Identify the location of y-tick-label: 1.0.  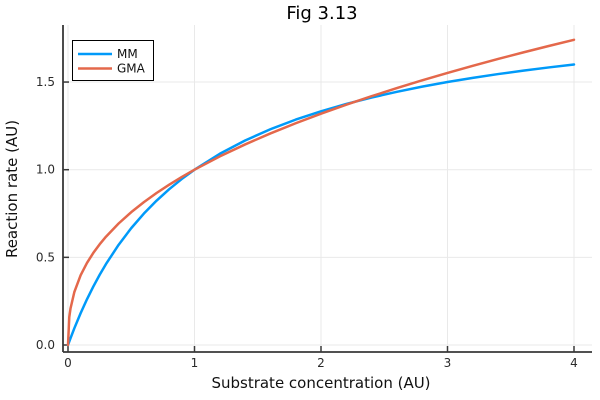
(45, 170).